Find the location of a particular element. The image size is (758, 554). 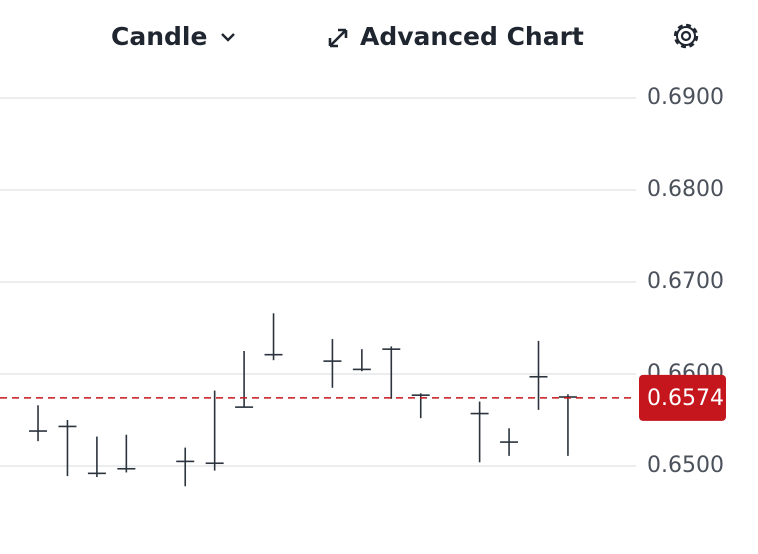

advanced-chart-button: Advanced Chart is located at coordinates (456, 36).